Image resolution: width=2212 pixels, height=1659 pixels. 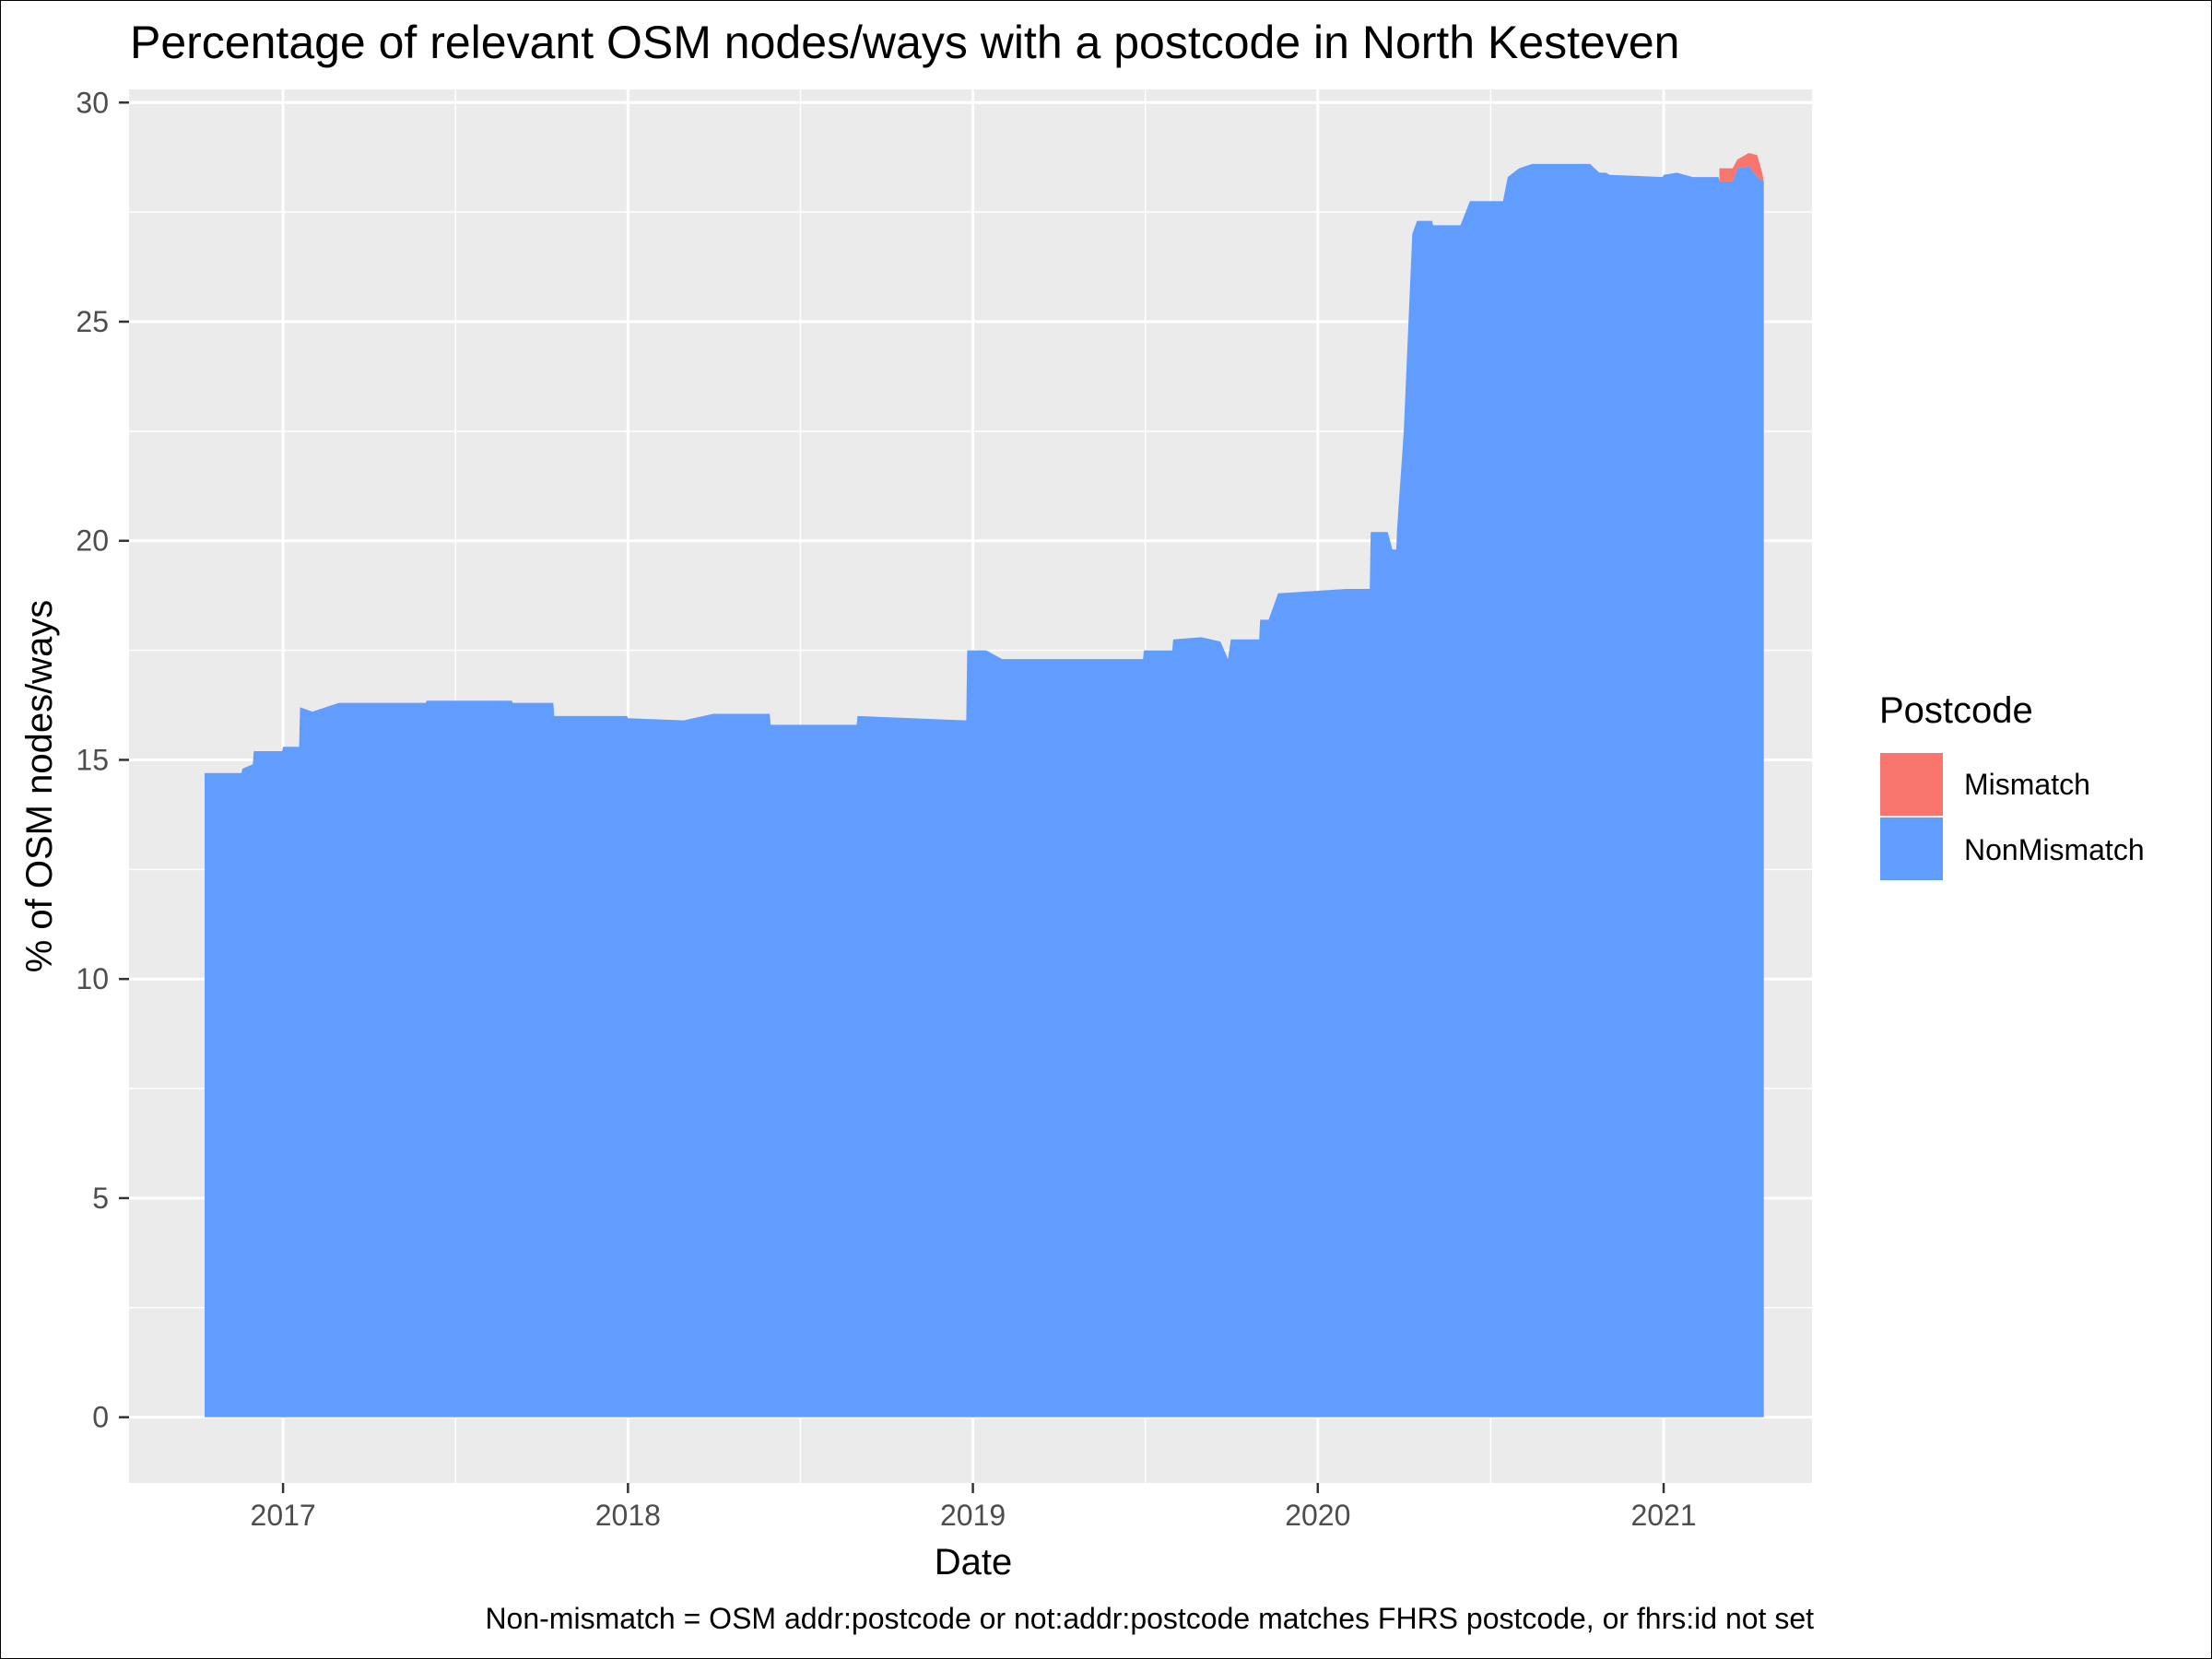 I want to click on legend-title: Postcode, so click(x=1956, y=710).